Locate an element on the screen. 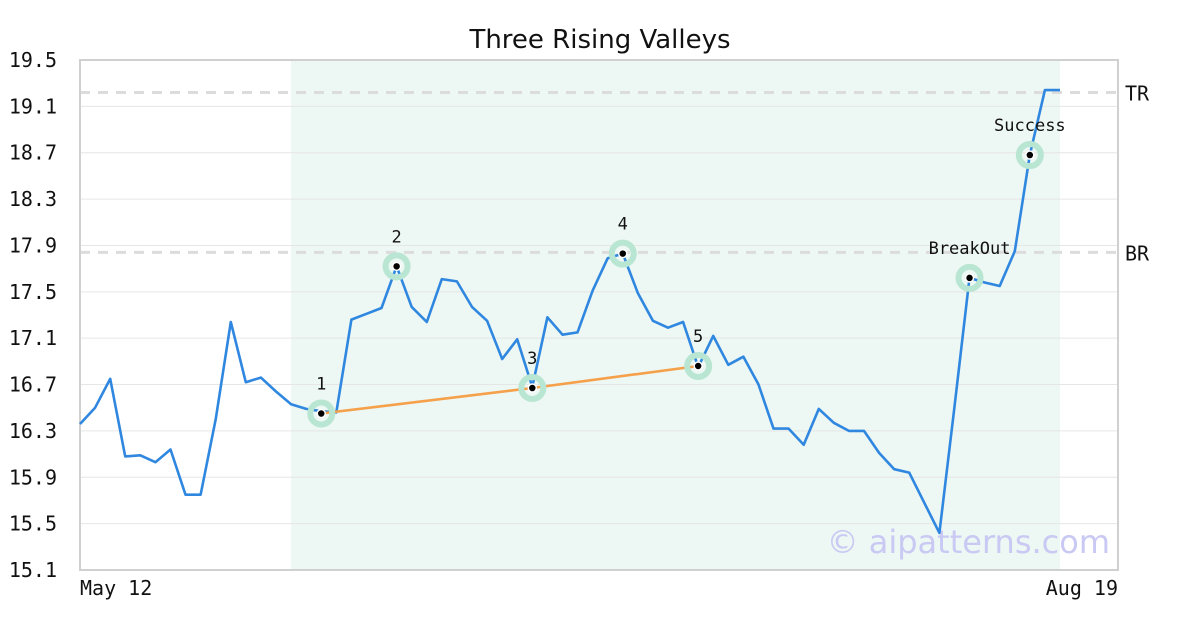  point-label-5: 5 is located at coordinates (698, 337).